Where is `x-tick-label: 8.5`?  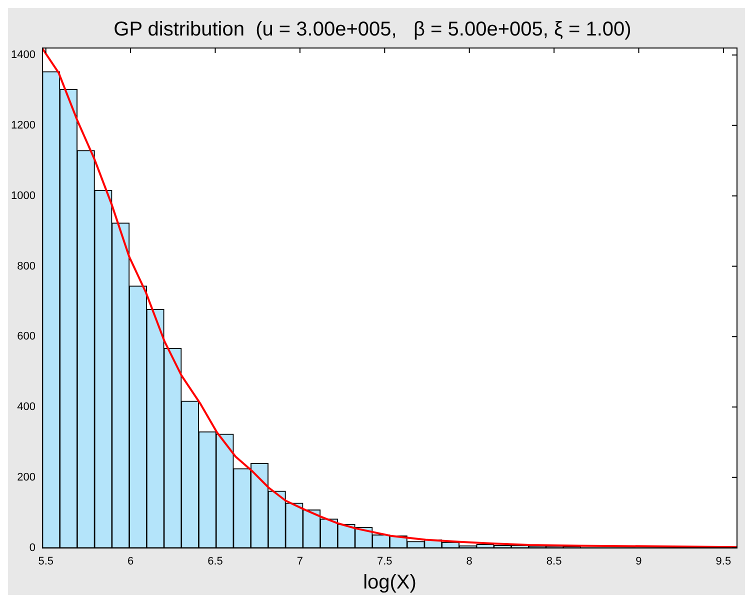 x-tick-label: 8.5 is located at coordinates (554, 561).